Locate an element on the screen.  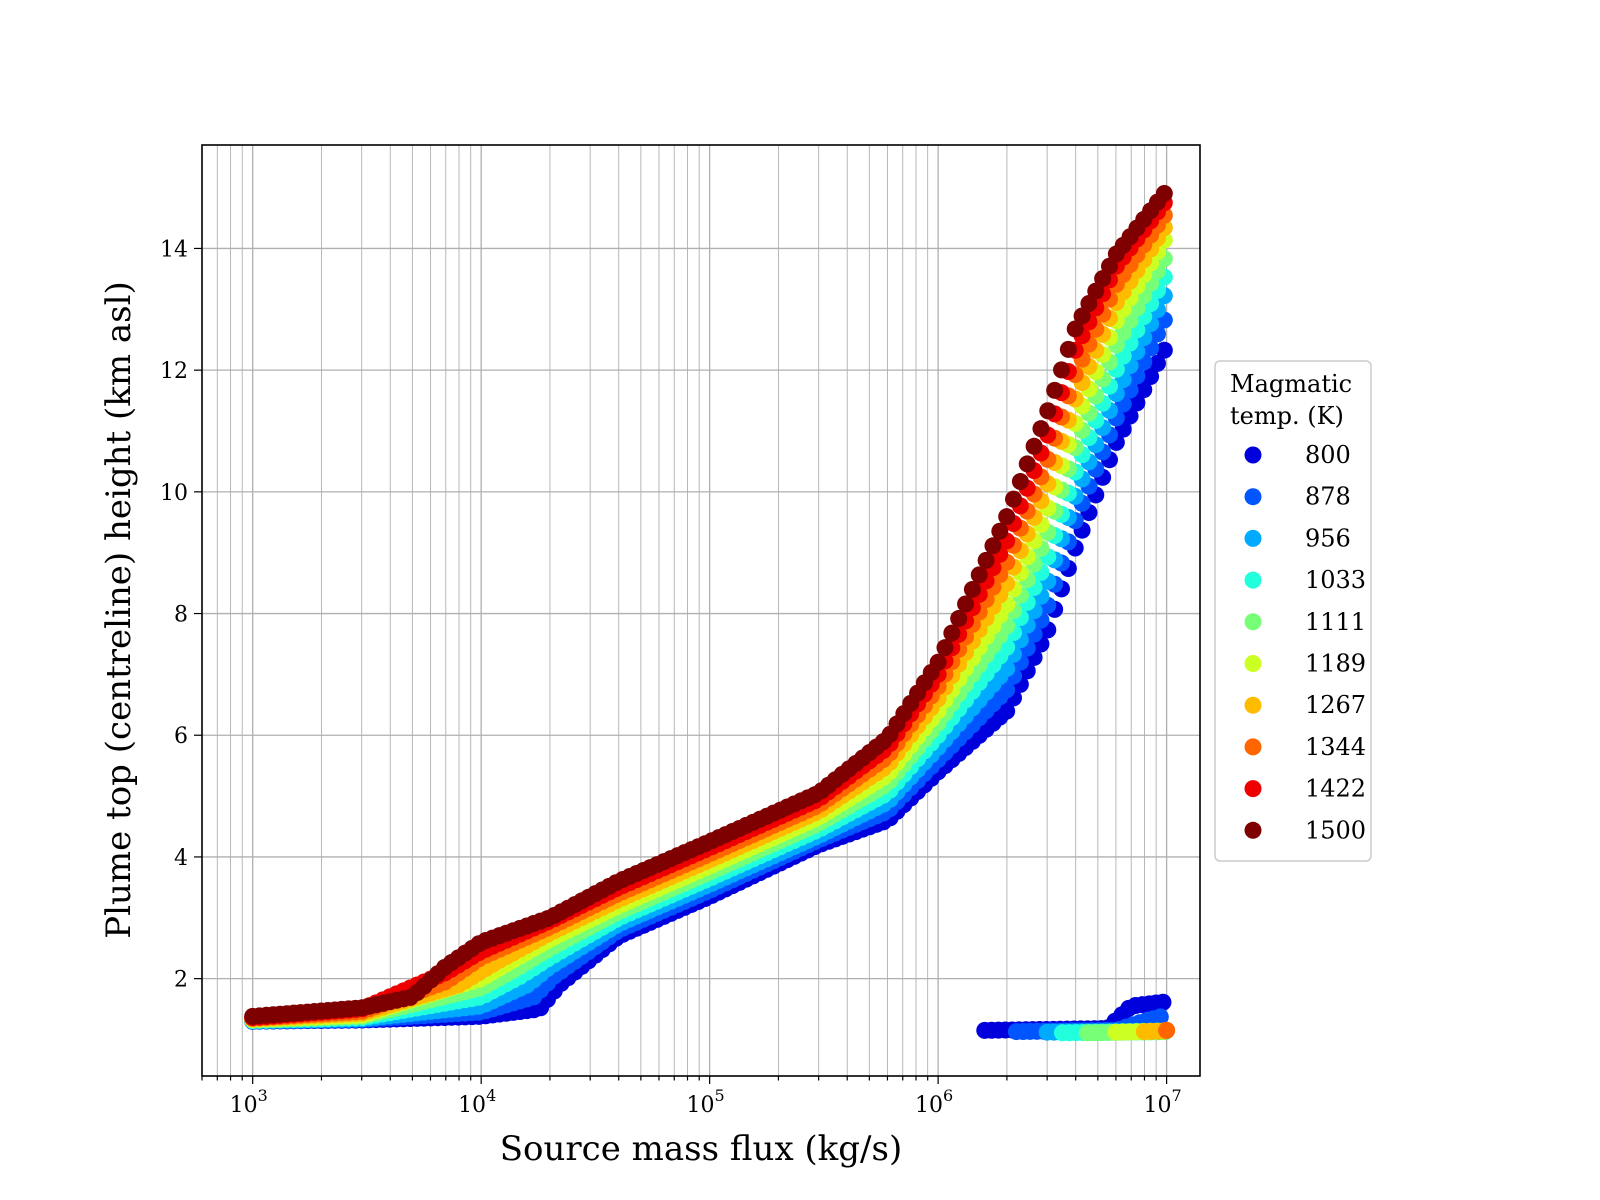
y-tick-label: 10 is located at coordinates (174, 493).